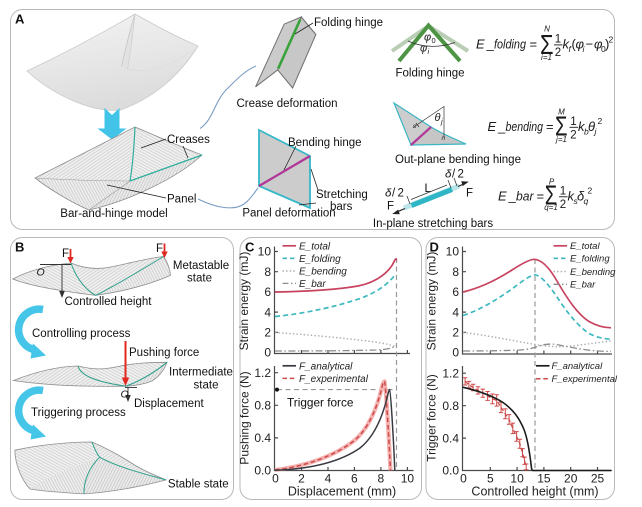 The width and height of the screenshot is (642, 507). What do you see at coordinates (381, 479) in the screenshot?
I see `svg-text: 8` at bounding box center [381, 479].